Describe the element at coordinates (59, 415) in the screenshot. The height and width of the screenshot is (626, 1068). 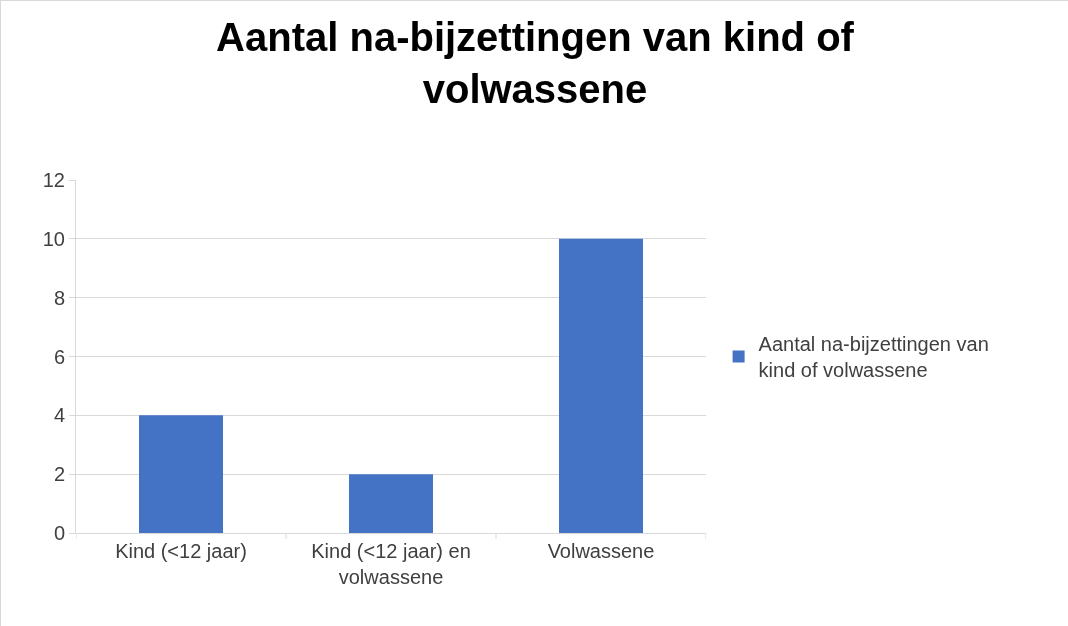
I see `y-tick-label: 4` at that location.